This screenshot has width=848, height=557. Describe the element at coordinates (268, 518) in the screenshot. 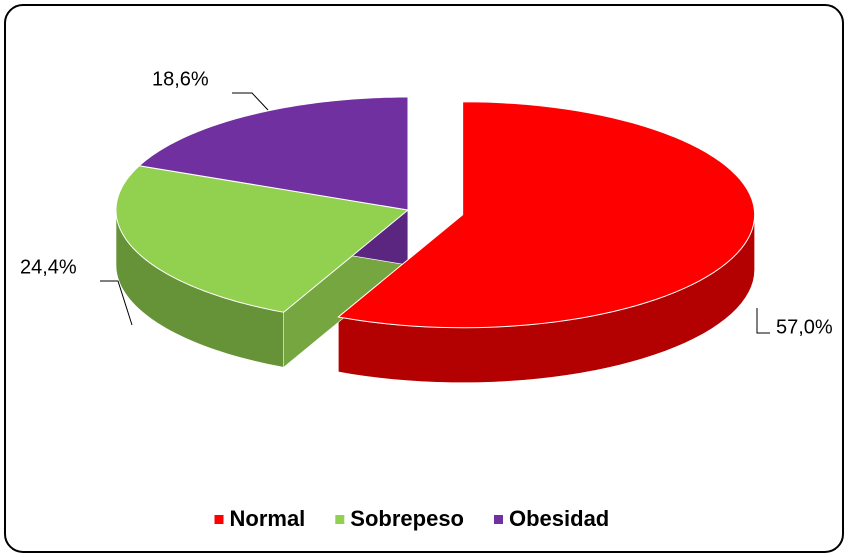

I see `legend-label: Normal` at that location.